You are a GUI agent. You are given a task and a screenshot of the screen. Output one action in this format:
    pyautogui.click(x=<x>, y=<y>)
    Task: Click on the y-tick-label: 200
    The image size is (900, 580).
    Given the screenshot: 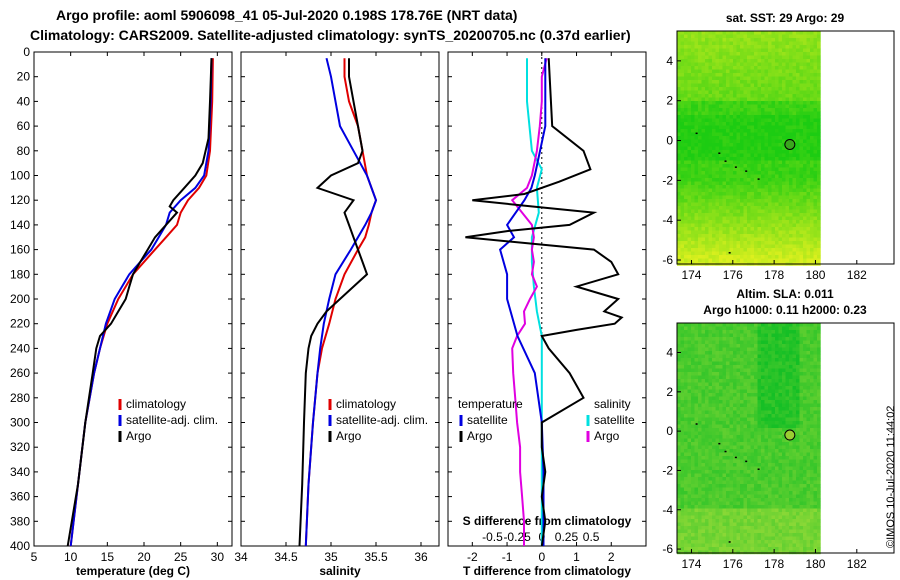 What is the action you would take?
    pyautogui.click(x=20, y=299)
    